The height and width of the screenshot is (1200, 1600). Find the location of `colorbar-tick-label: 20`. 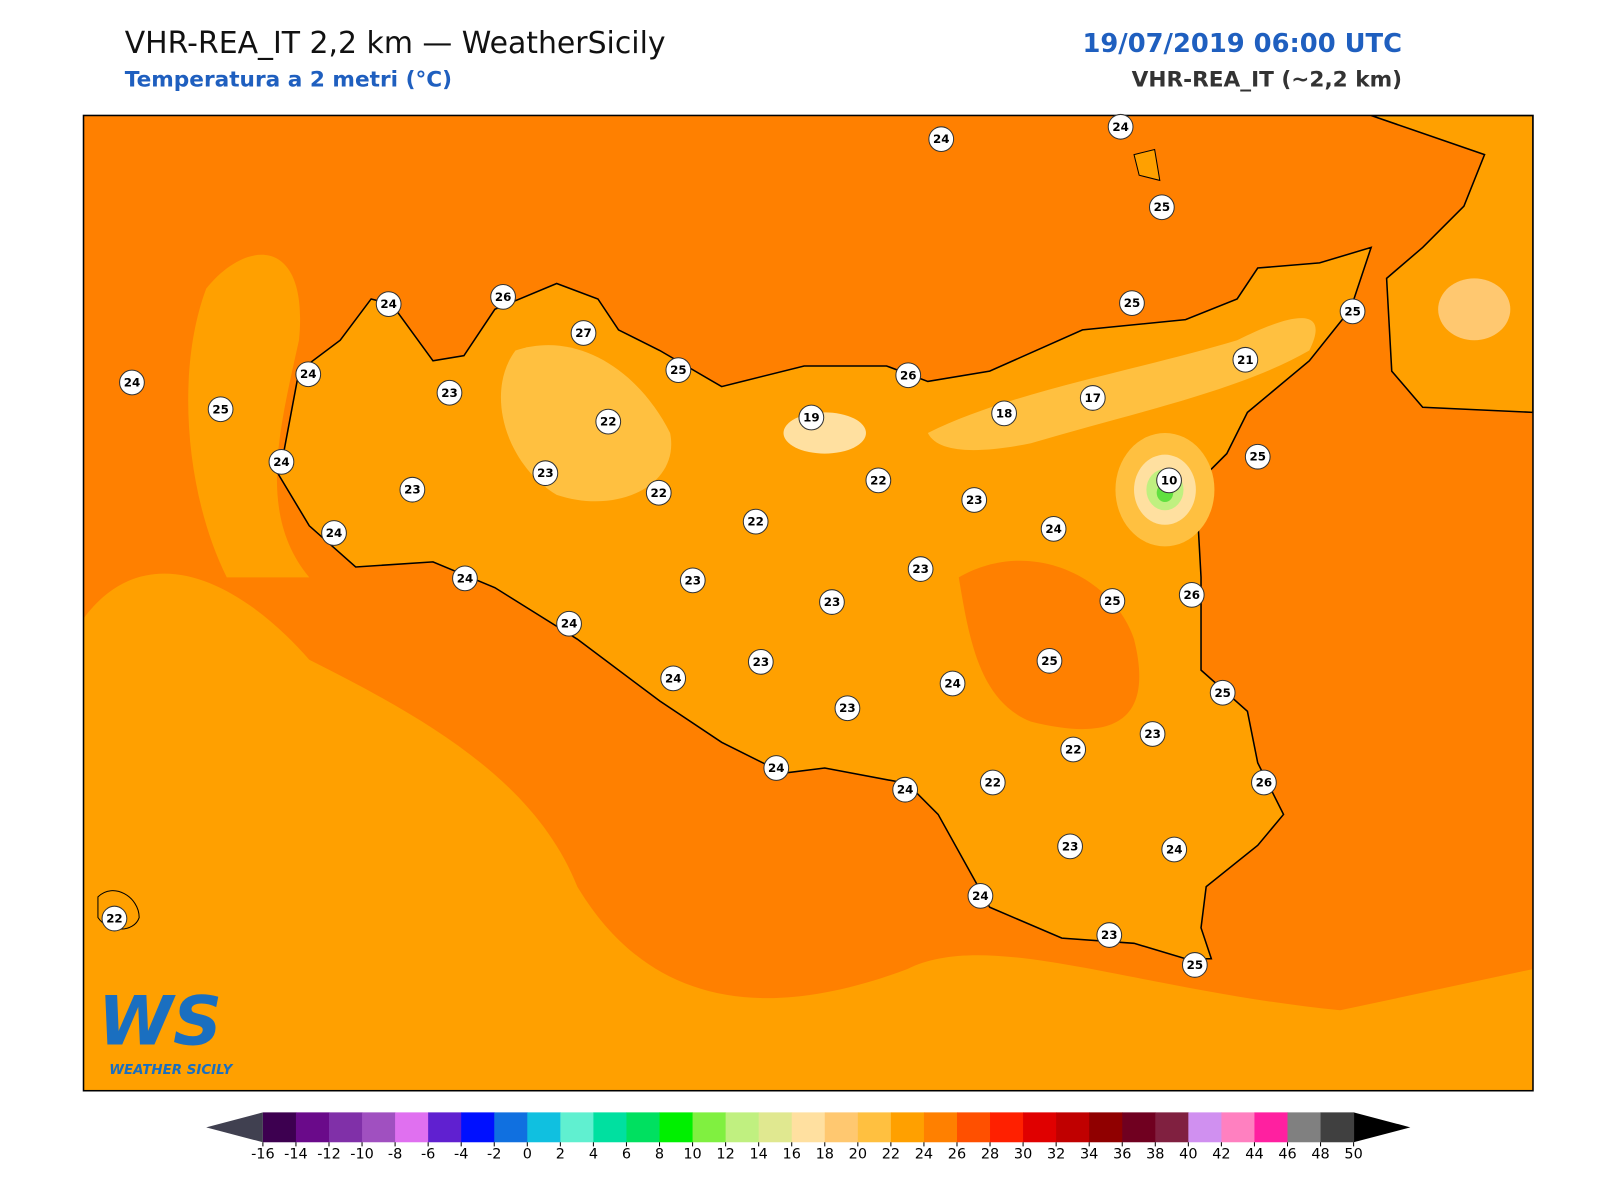

colorbar-tick-label: 20 is located at coordinates (858, 1155).